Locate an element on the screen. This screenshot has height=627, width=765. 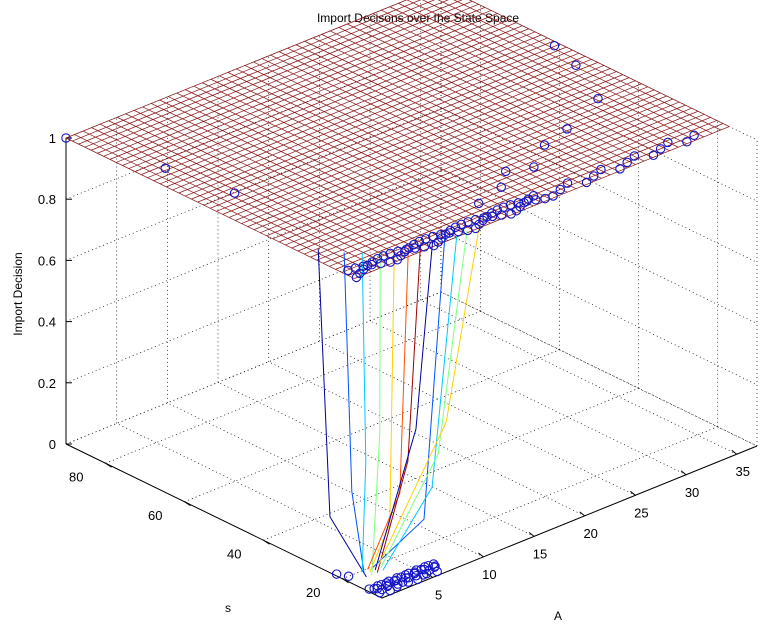
x-tick-labels: 5 10 15 20 25 30 35 is located at coordinates (592, 533).